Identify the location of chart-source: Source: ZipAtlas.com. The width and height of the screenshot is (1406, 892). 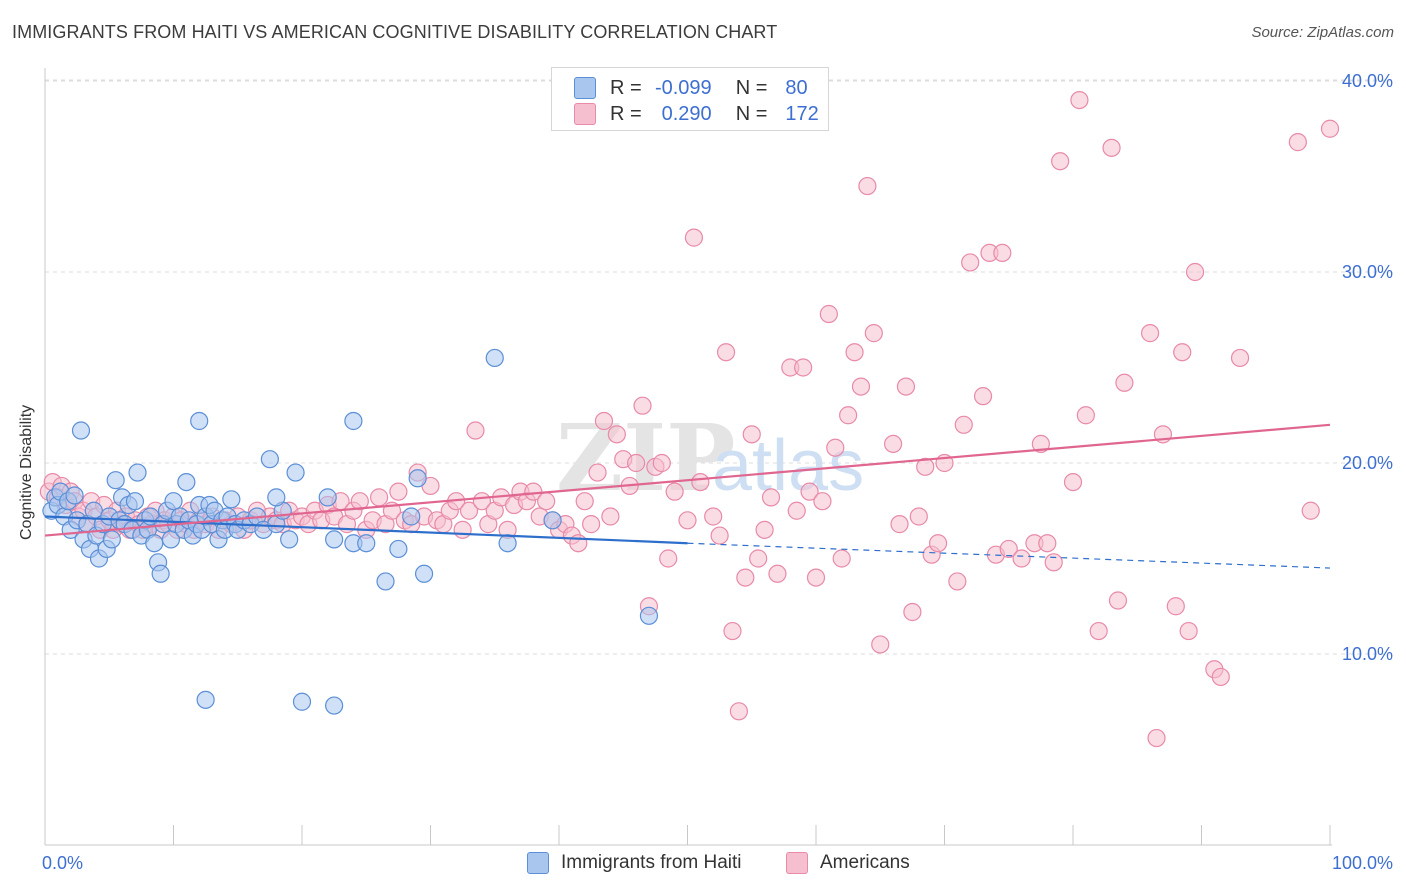
(1322, 32).